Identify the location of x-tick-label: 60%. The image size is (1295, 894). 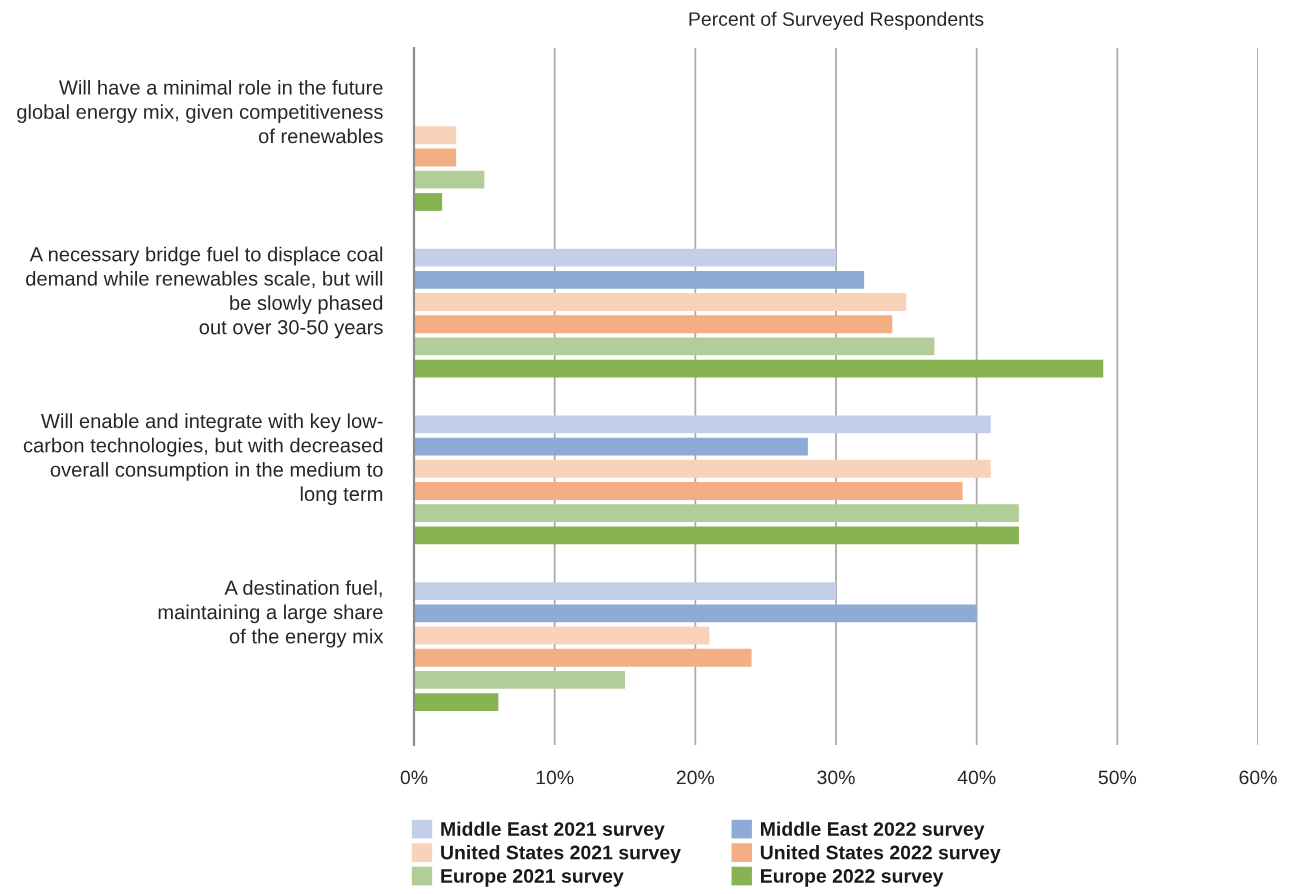
(1258, 777).